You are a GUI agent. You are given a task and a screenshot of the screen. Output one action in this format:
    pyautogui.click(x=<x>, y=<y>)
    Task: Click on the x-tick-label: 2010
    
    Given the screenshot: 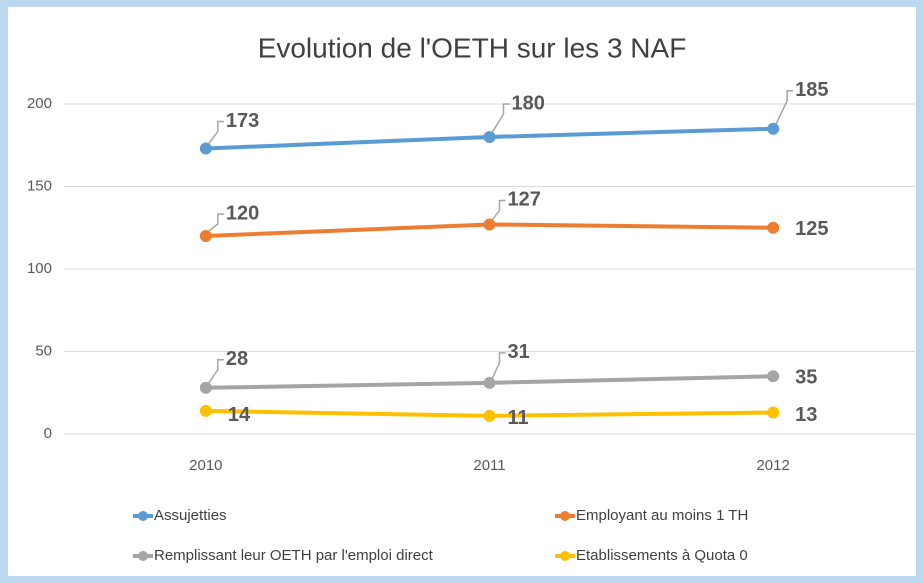 What is the action you would take?
    pyautogui.click(x=205, y=465)
    